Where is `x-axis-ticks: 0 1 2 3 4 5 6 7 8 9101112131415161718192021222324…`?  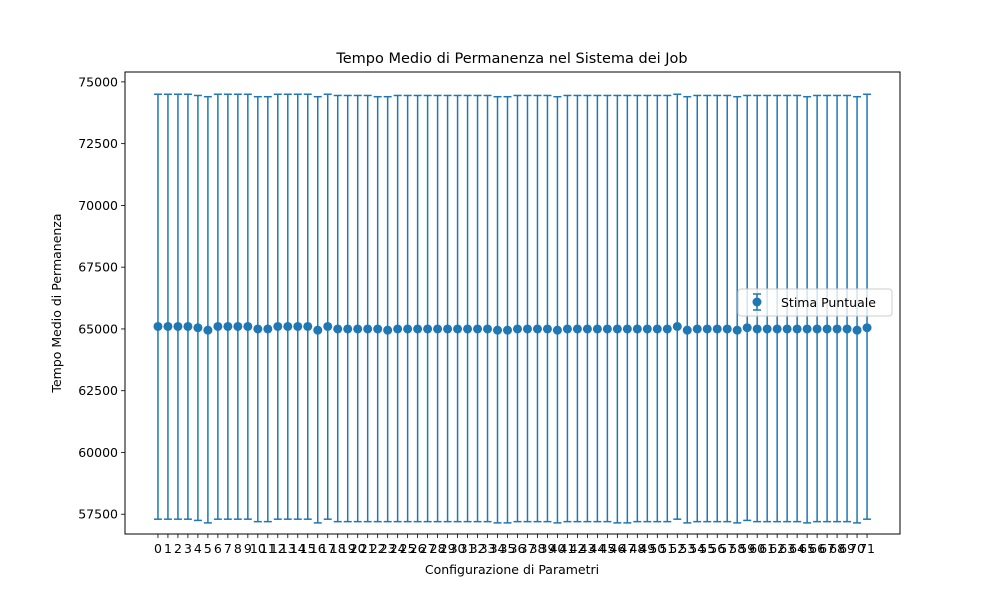
x-axis-ticks: 0 1 2 3 4 5 6 7 8 9101112131415161718192021222324… is located at coordinates (514, 545).